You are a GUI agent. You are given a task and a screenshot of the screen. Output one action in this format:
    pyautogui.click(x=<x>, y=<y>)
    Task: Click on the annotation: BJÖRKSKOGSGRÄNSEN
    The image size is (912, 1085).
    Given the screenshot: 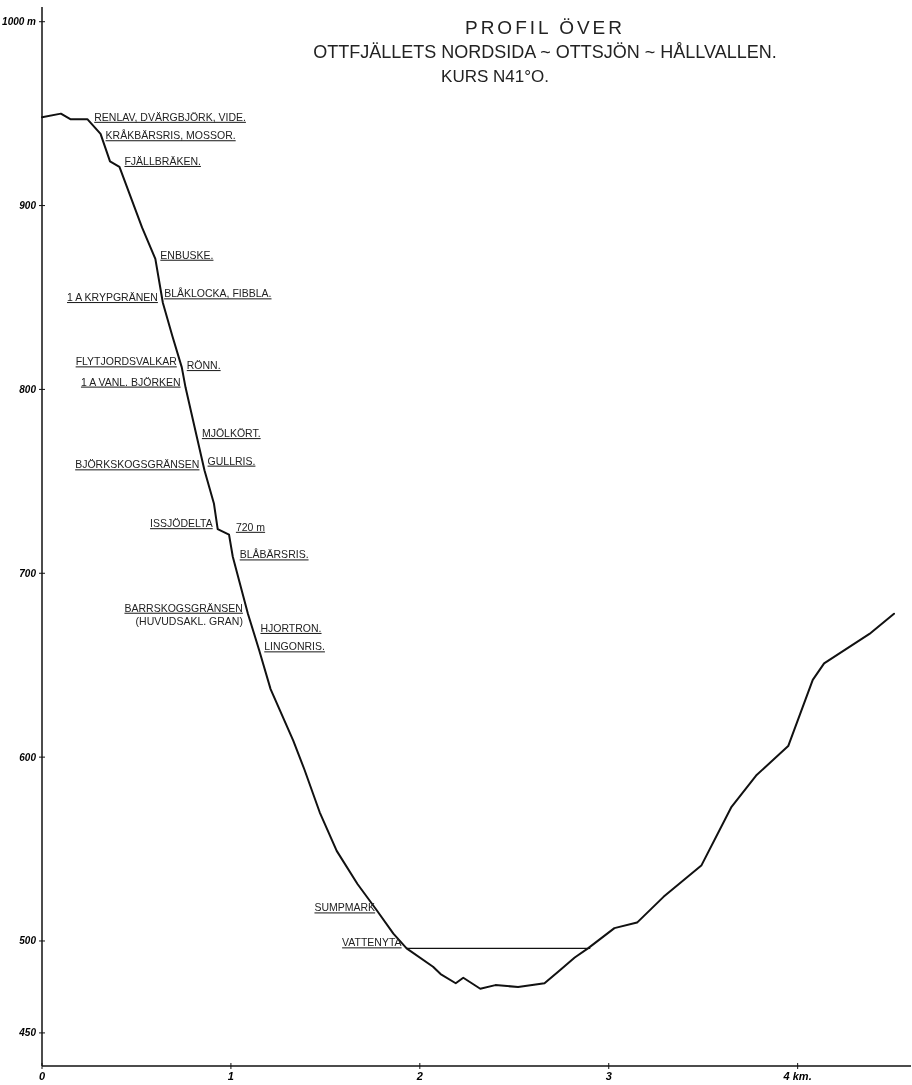 What is the action you would take?
    pyautogui.click(x=137, y=464)
    